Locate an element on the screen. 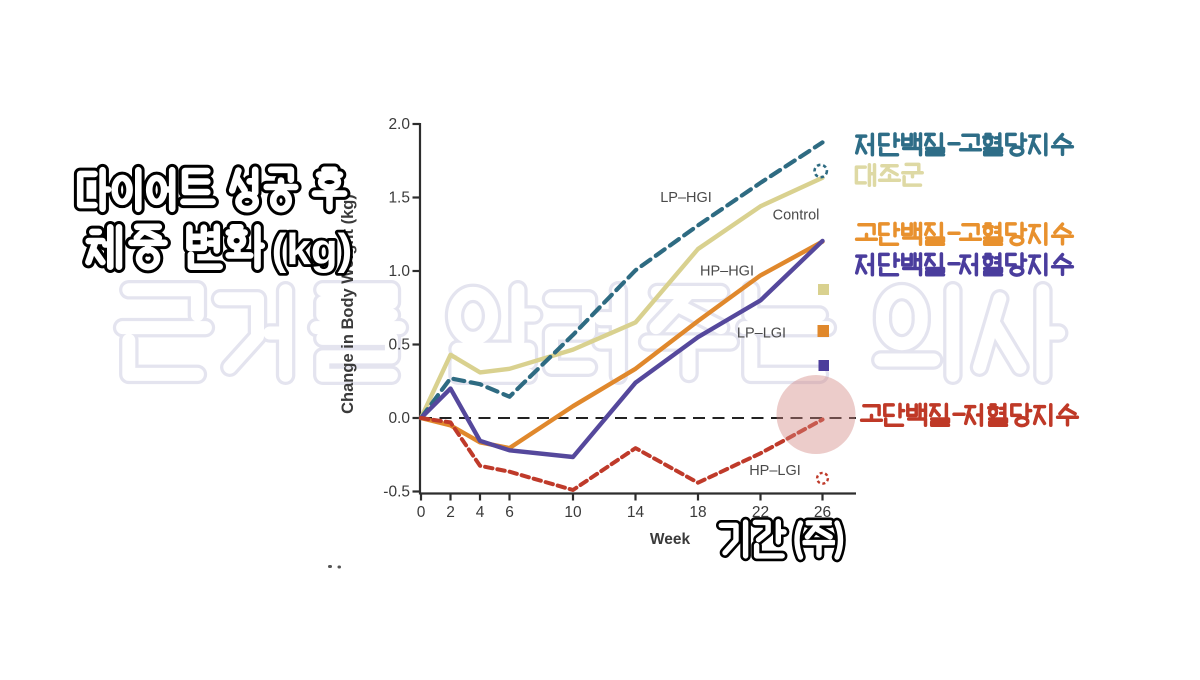 The image size is (1200, 680). svg-text: 1.0 is located at coordinates (399, 271).